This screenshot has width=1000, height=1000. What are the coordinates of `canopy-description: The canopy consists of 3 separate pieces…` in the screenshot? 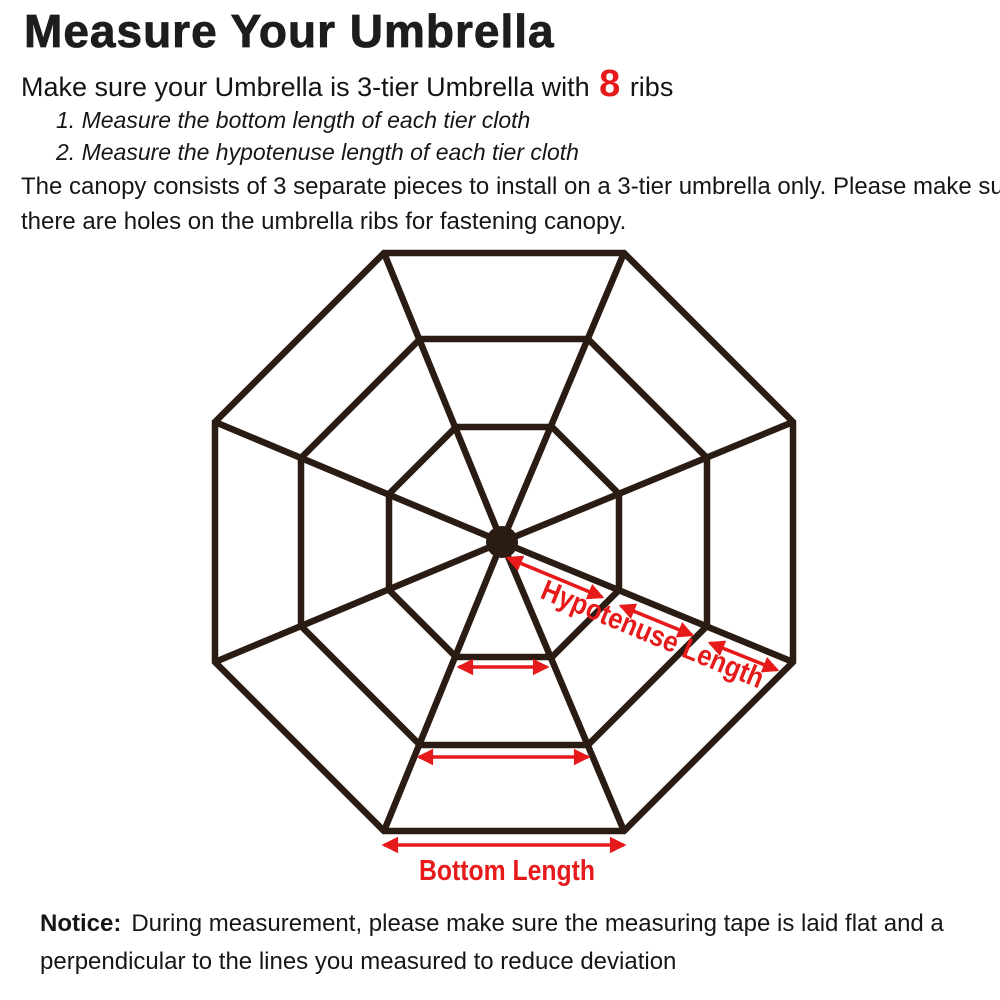 It's located at (510, 204).